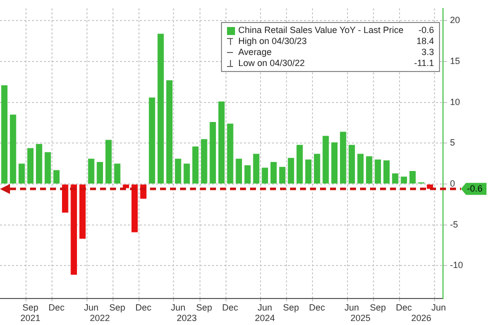  What do you see at coordinates (457, 265) in the screenshot?
I see `y-tick-label: -10` at bounding box center [457, 265].